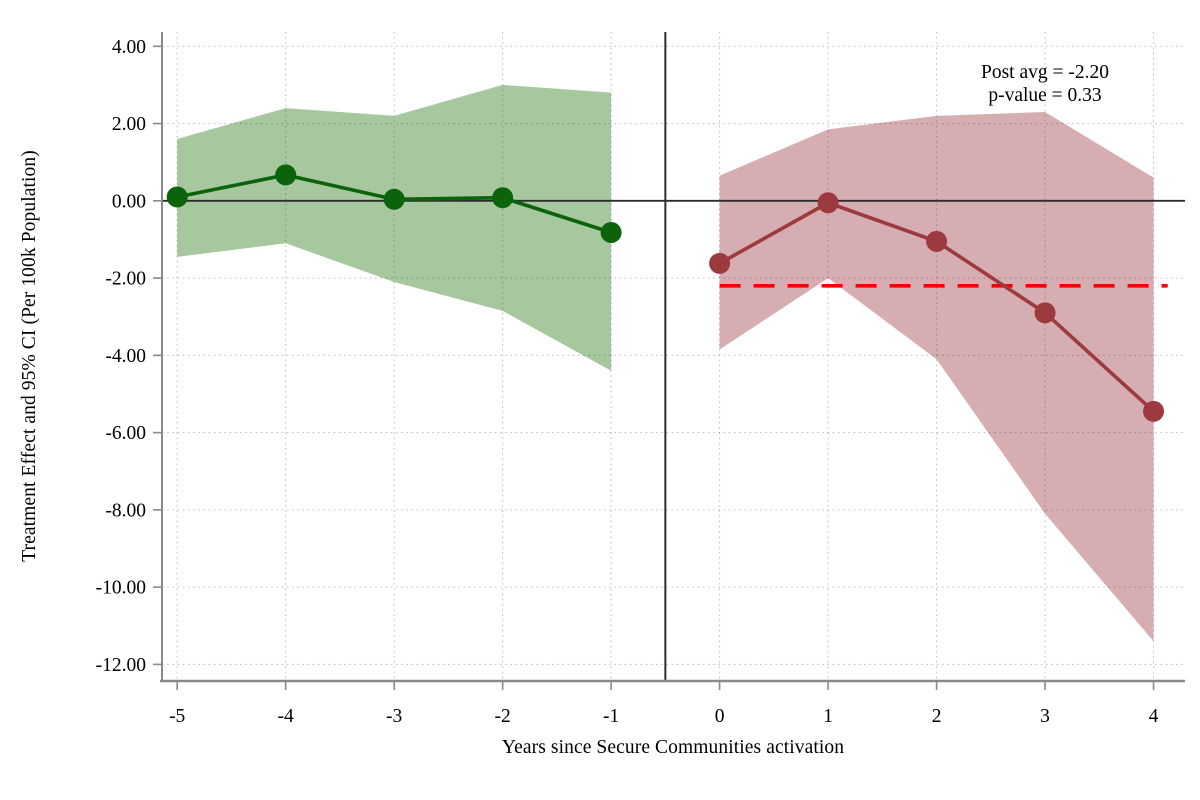  I want to click on x-tick-label: -4, so click(286, 716).